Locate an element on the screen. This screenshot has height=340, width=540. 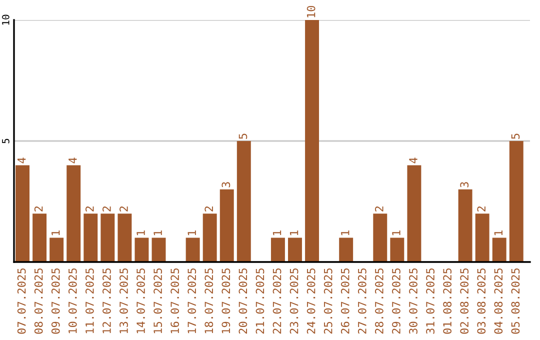
x-tick-label: 29.07.2025 is located at coordinates (396, 301).